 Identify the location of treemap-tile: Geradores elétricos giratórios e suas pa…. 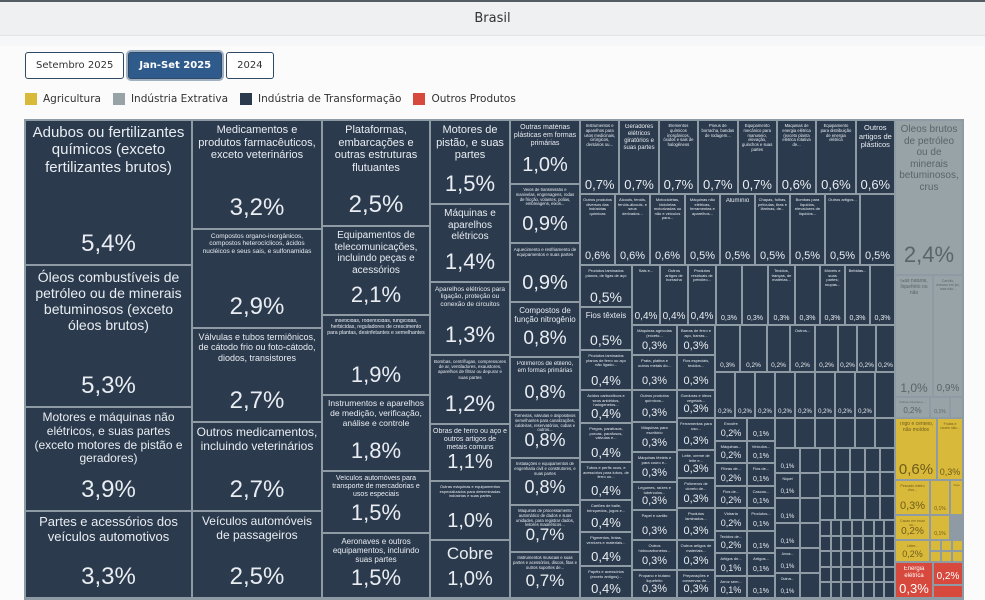
(639, 157).